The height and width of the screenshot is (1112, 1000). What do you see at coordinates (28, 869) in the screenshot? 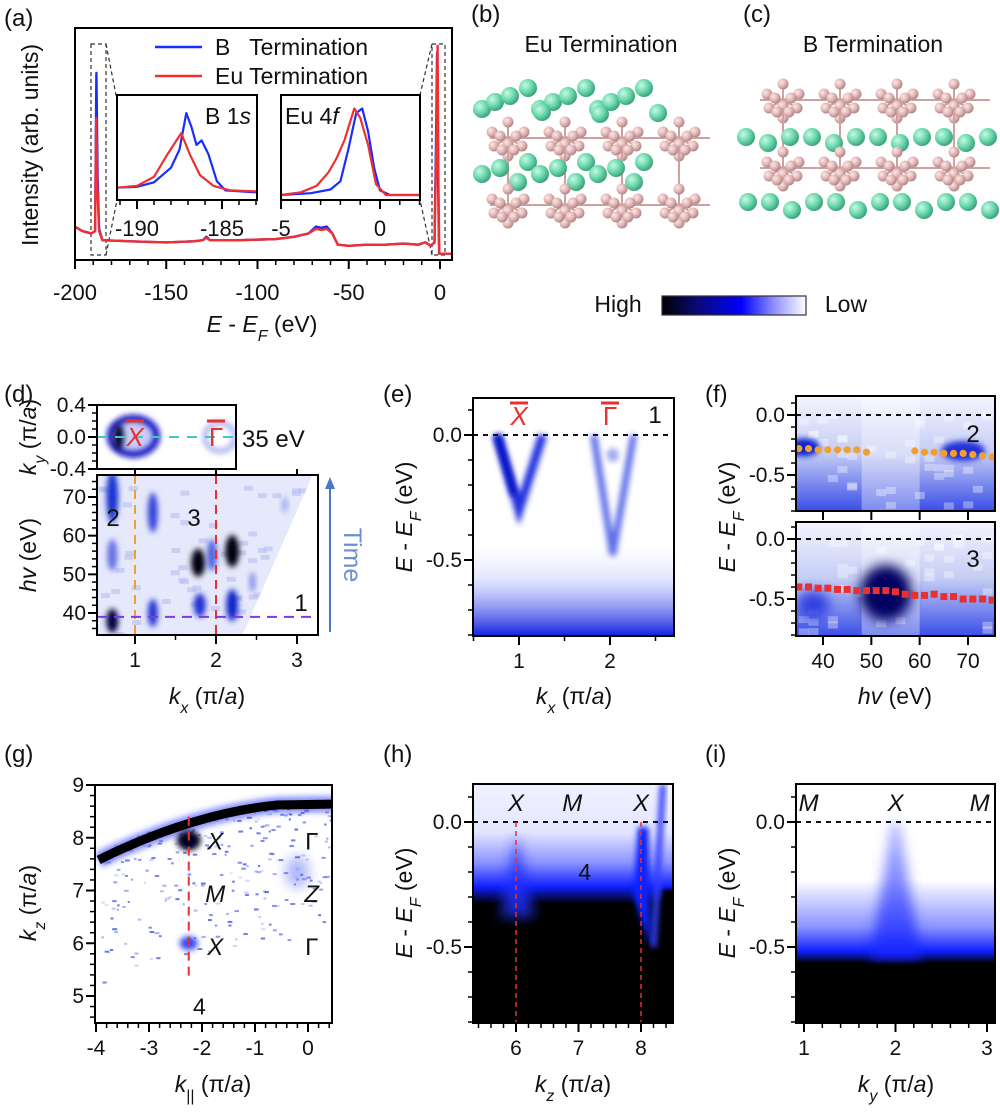
I see `y-axis-label-part: )` at bounding box center [28, 869].